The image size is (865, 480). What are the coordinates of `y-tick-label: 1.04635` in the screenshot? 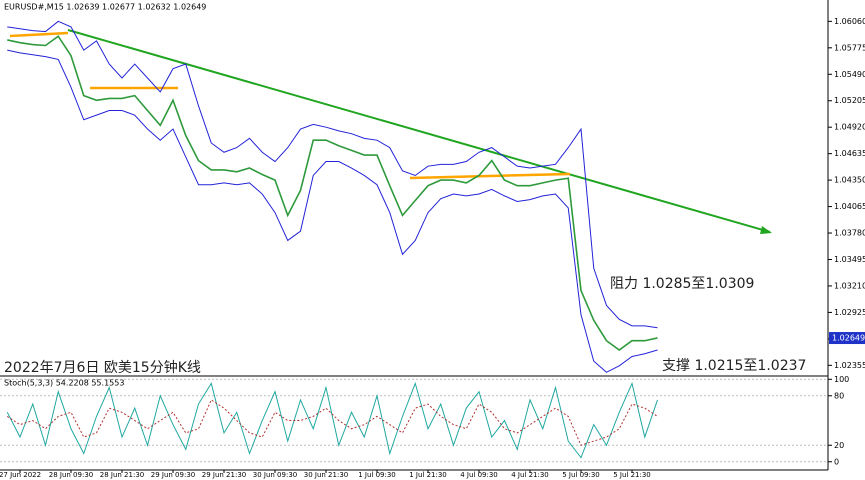 It's located at (849, 153).